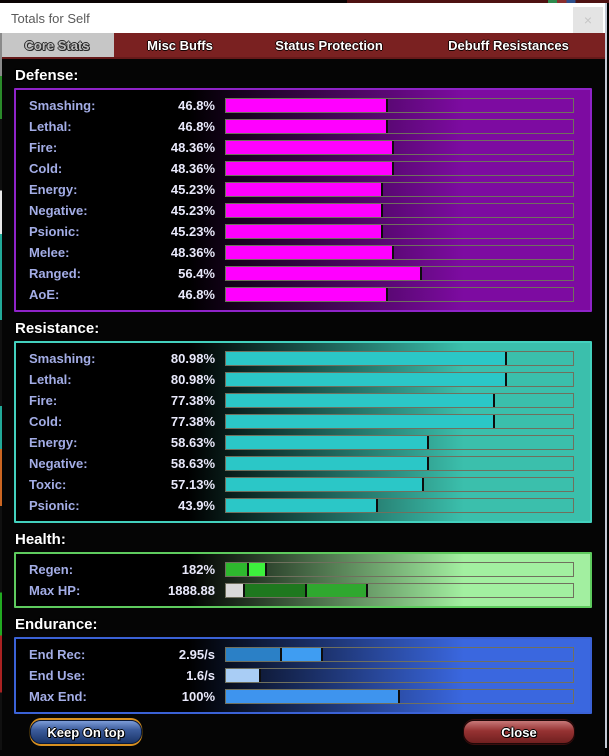  What do you see at coordinates (329, 45) in the screenshot?
I see `tab-status-protection: Status Protection` at bounding box center [329, 45].